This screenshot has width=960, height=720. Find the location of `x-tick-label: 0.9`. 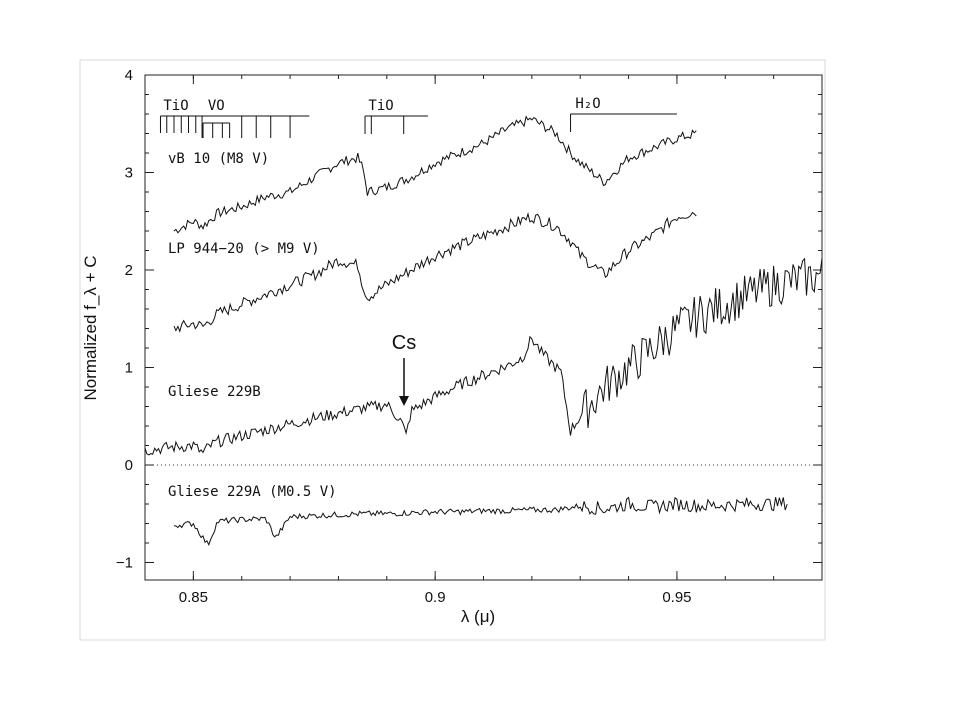

x-tick-label: 0.9 is located at coordinates (435, 597).